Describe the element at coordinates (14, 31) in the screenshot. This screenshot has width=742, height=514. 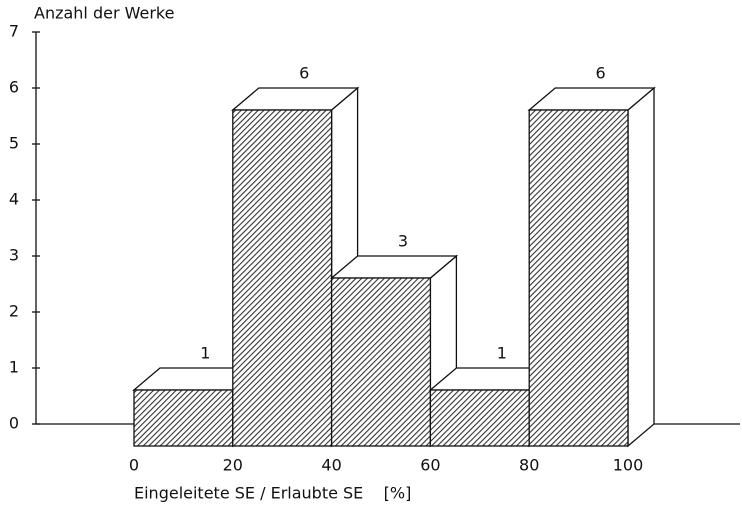
I see `y-tick-label: 7` at that location.